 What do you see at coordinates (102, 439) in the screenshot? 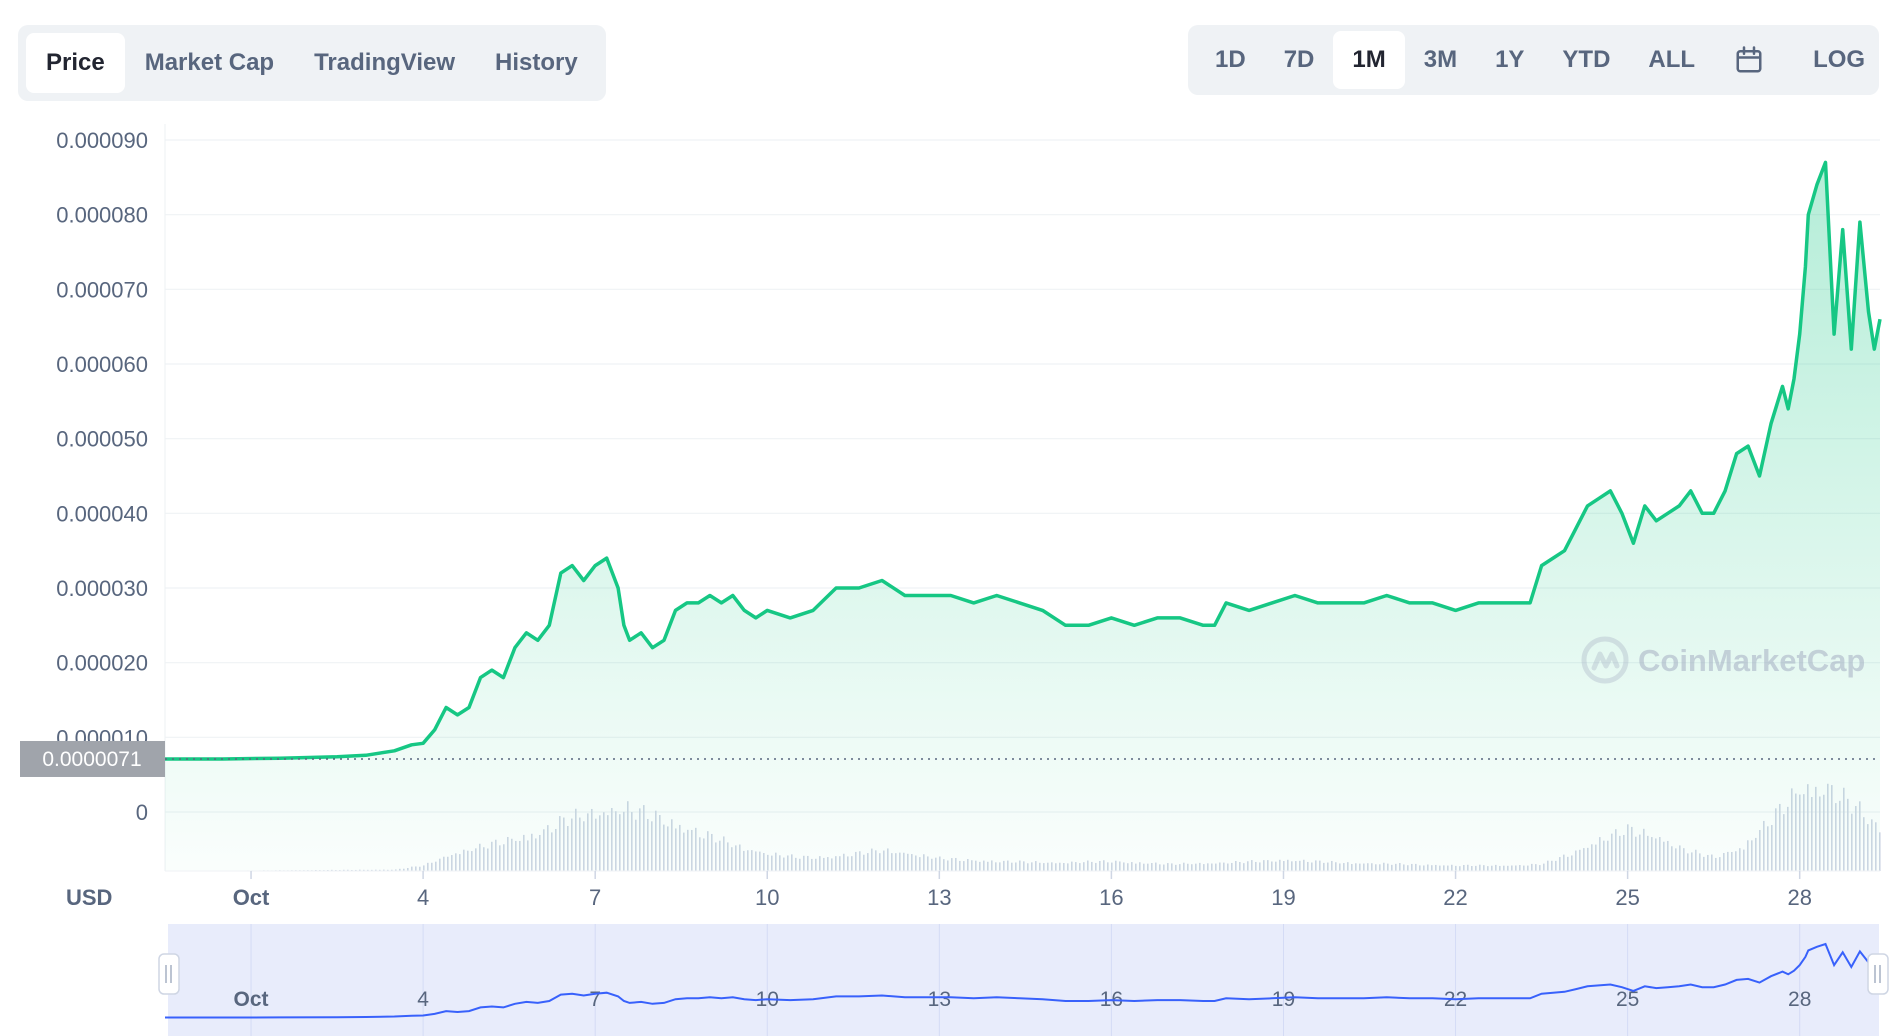
I see `y-tick-label: 0.000050` at bounding box center [102, 439].